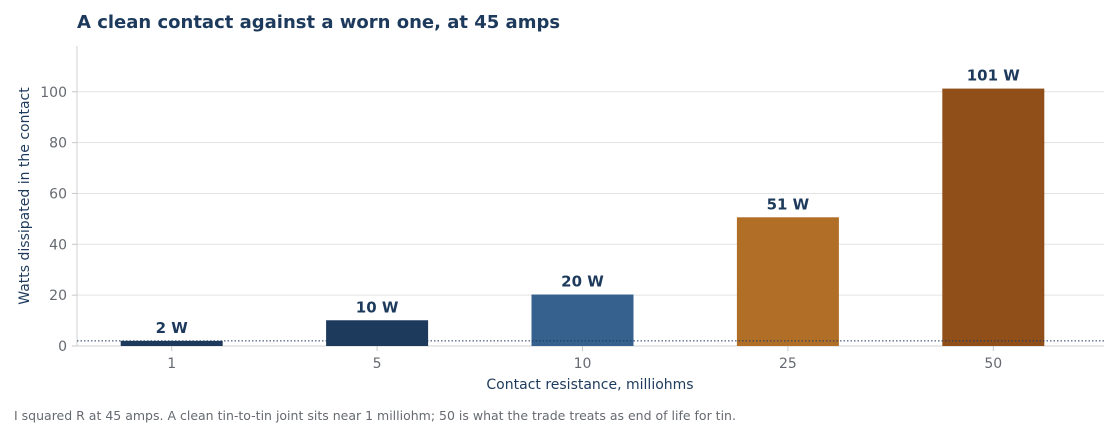  I want to click on y-axis-label: Watts dissipated in the contact, so click(25, 196).